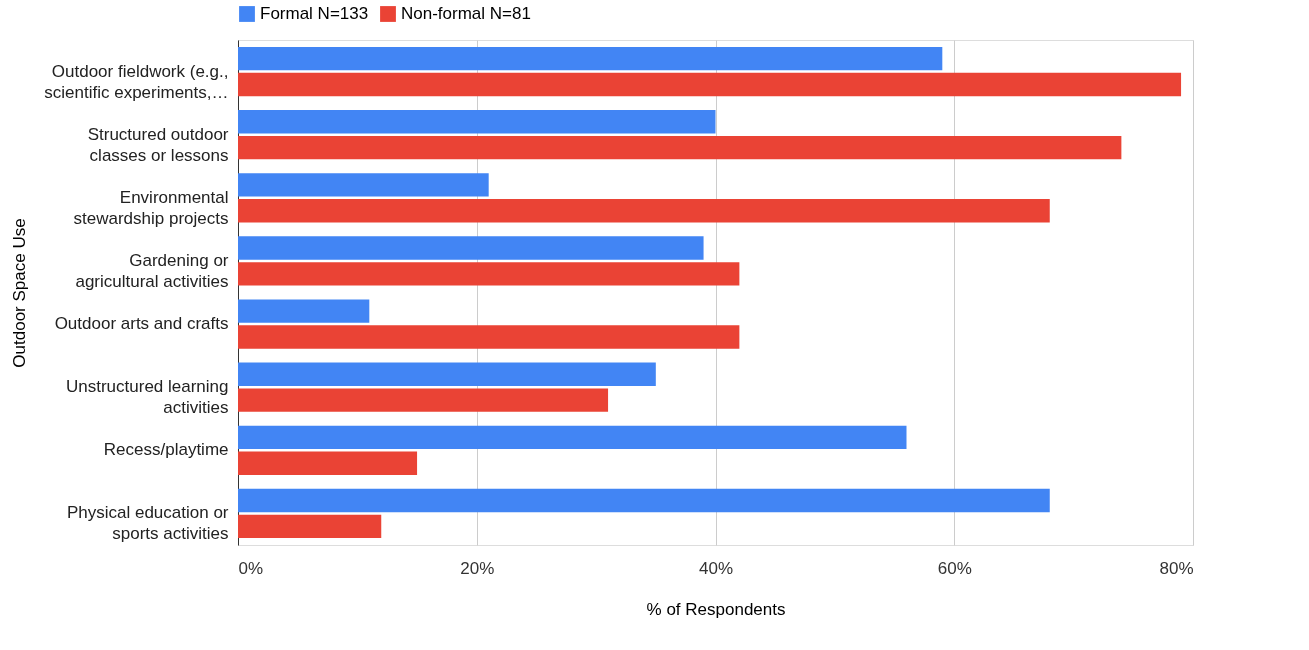 The image size is (1309, 650). I want to click on y-tick-label: Structured outdoor classes or lessons, so click(158, 144).